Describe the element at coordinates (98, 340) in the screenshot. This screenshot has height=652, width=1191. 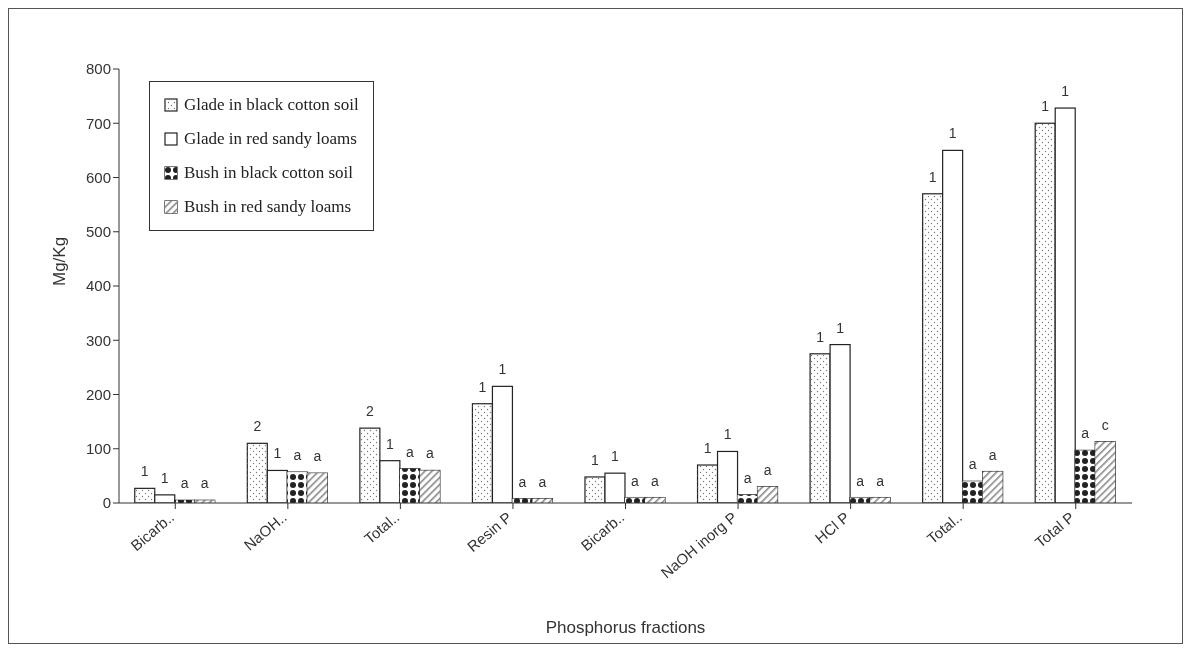
I see `y-tick-label: 300` at that location.